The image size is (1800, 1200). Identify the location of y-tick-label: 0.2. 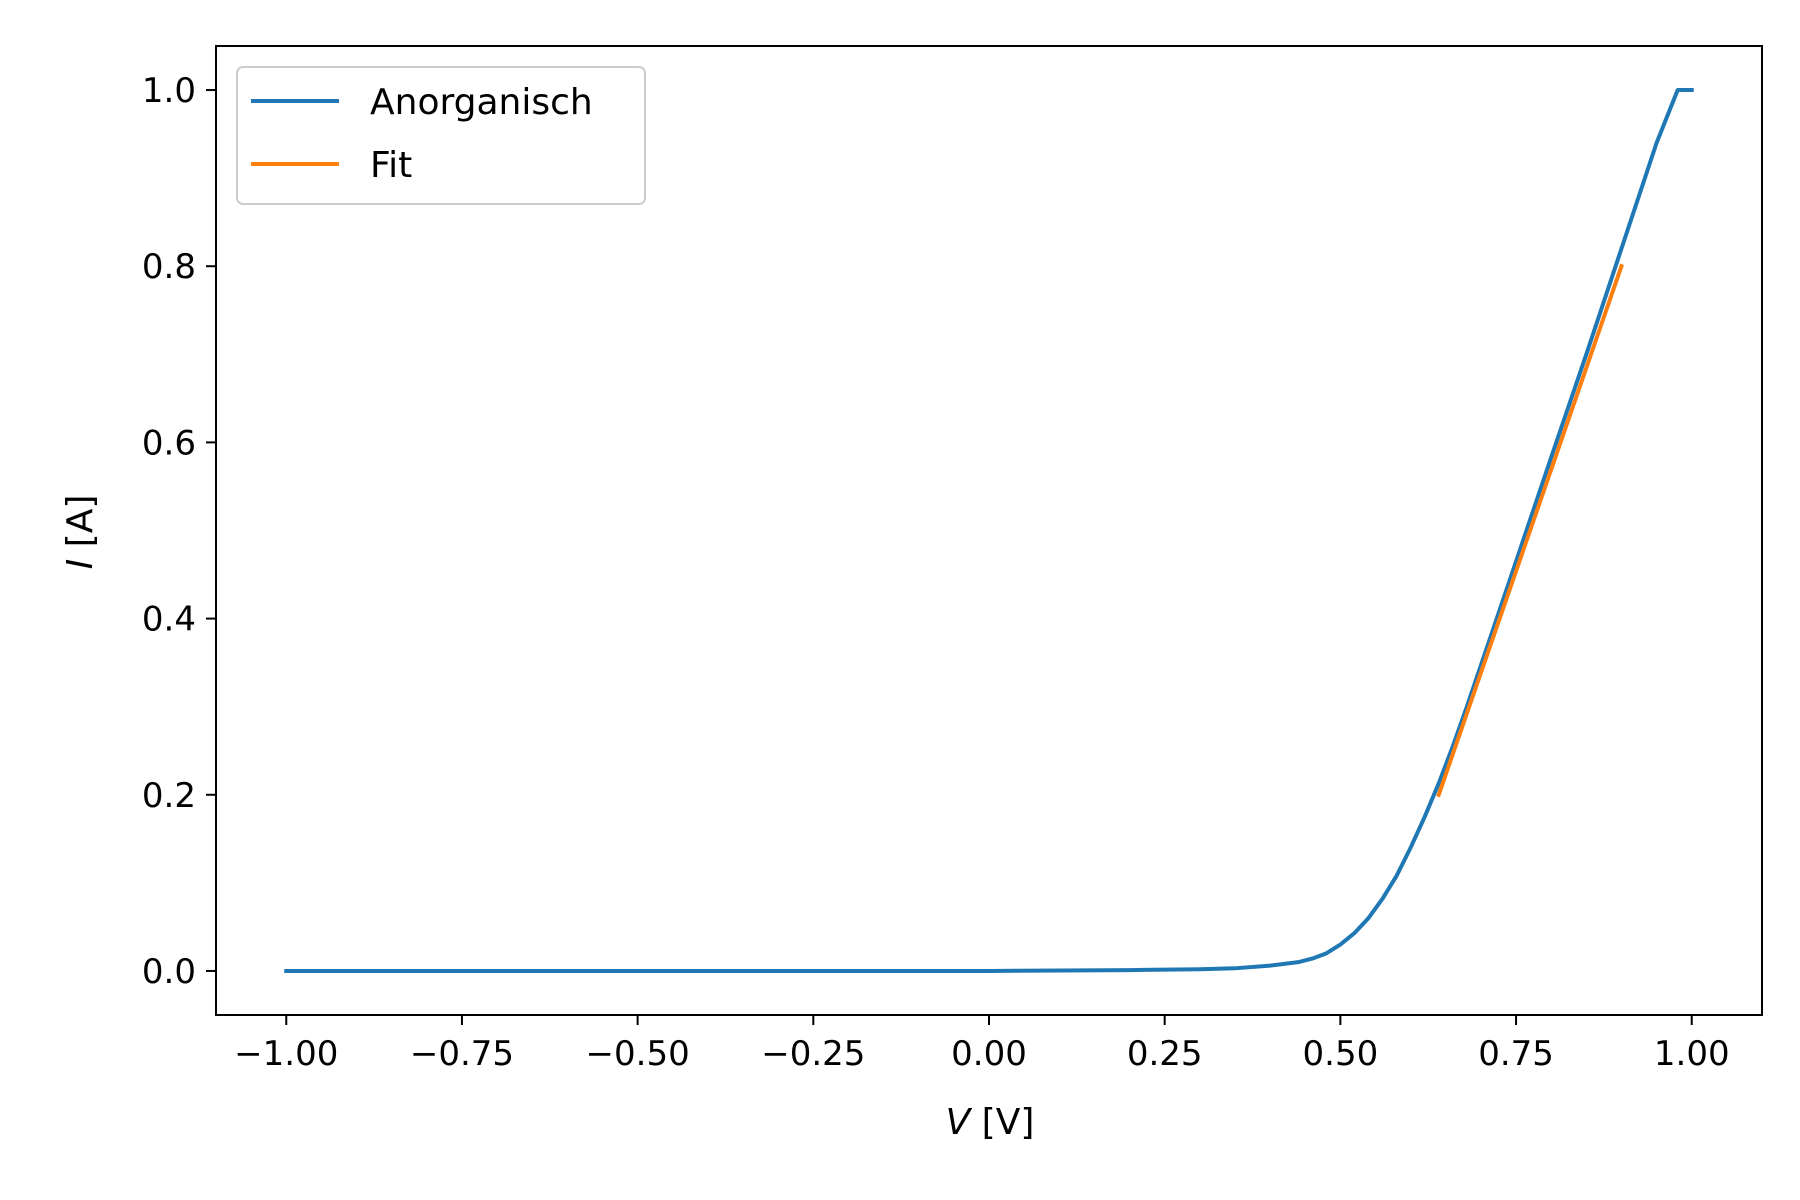
(169, 796).